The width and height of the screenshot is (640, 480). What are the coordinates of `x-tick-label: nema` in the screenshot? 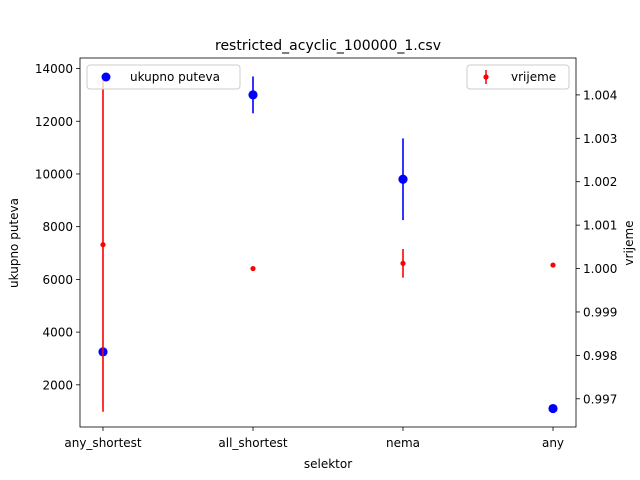 It's located at (403, 443).